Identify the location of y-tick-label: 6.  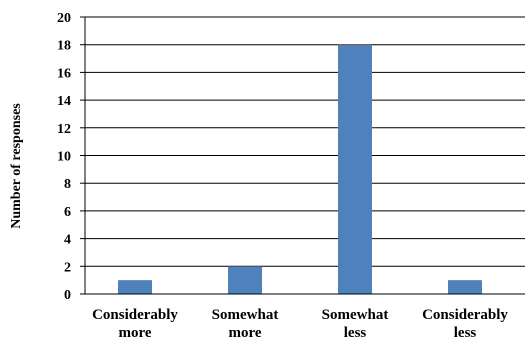
(67, 212).